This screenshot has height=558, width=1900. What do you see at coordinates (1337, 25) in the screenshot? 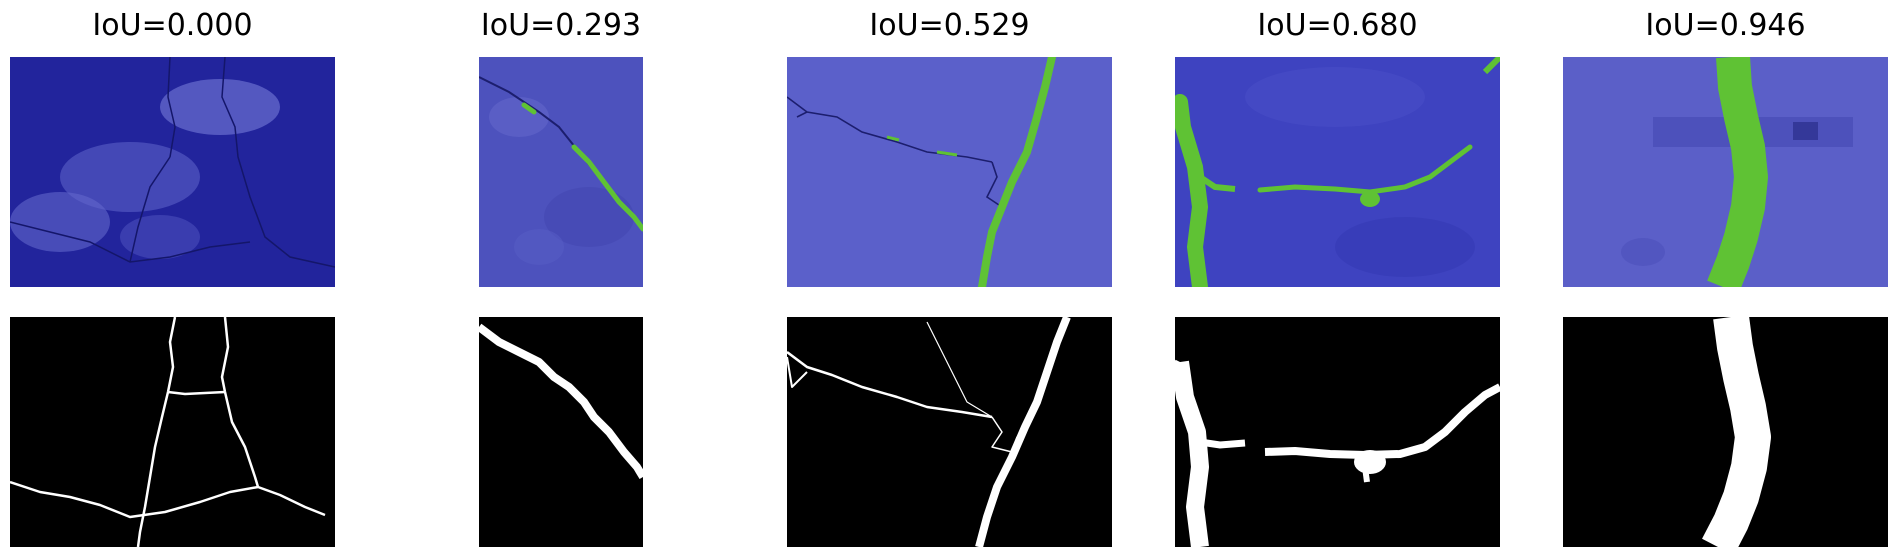
I see `column-title-4: IoU=0.680` at bounding box center [1337, 25].